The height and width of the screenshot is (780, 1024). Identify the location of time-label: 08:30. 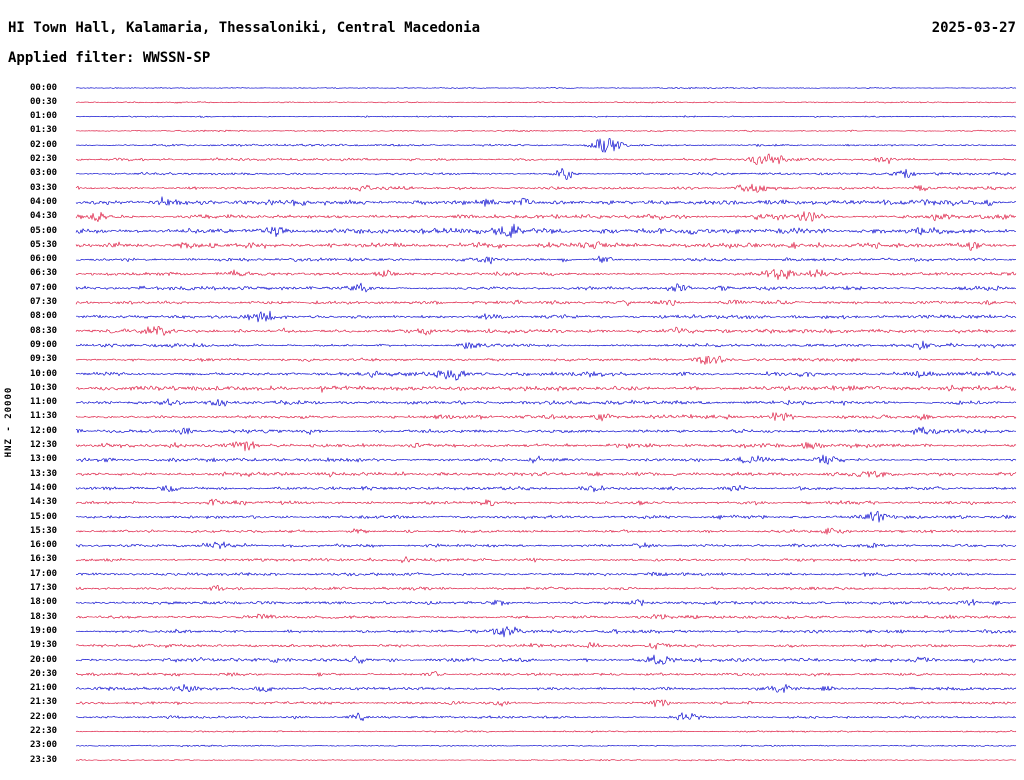
(44, 330).